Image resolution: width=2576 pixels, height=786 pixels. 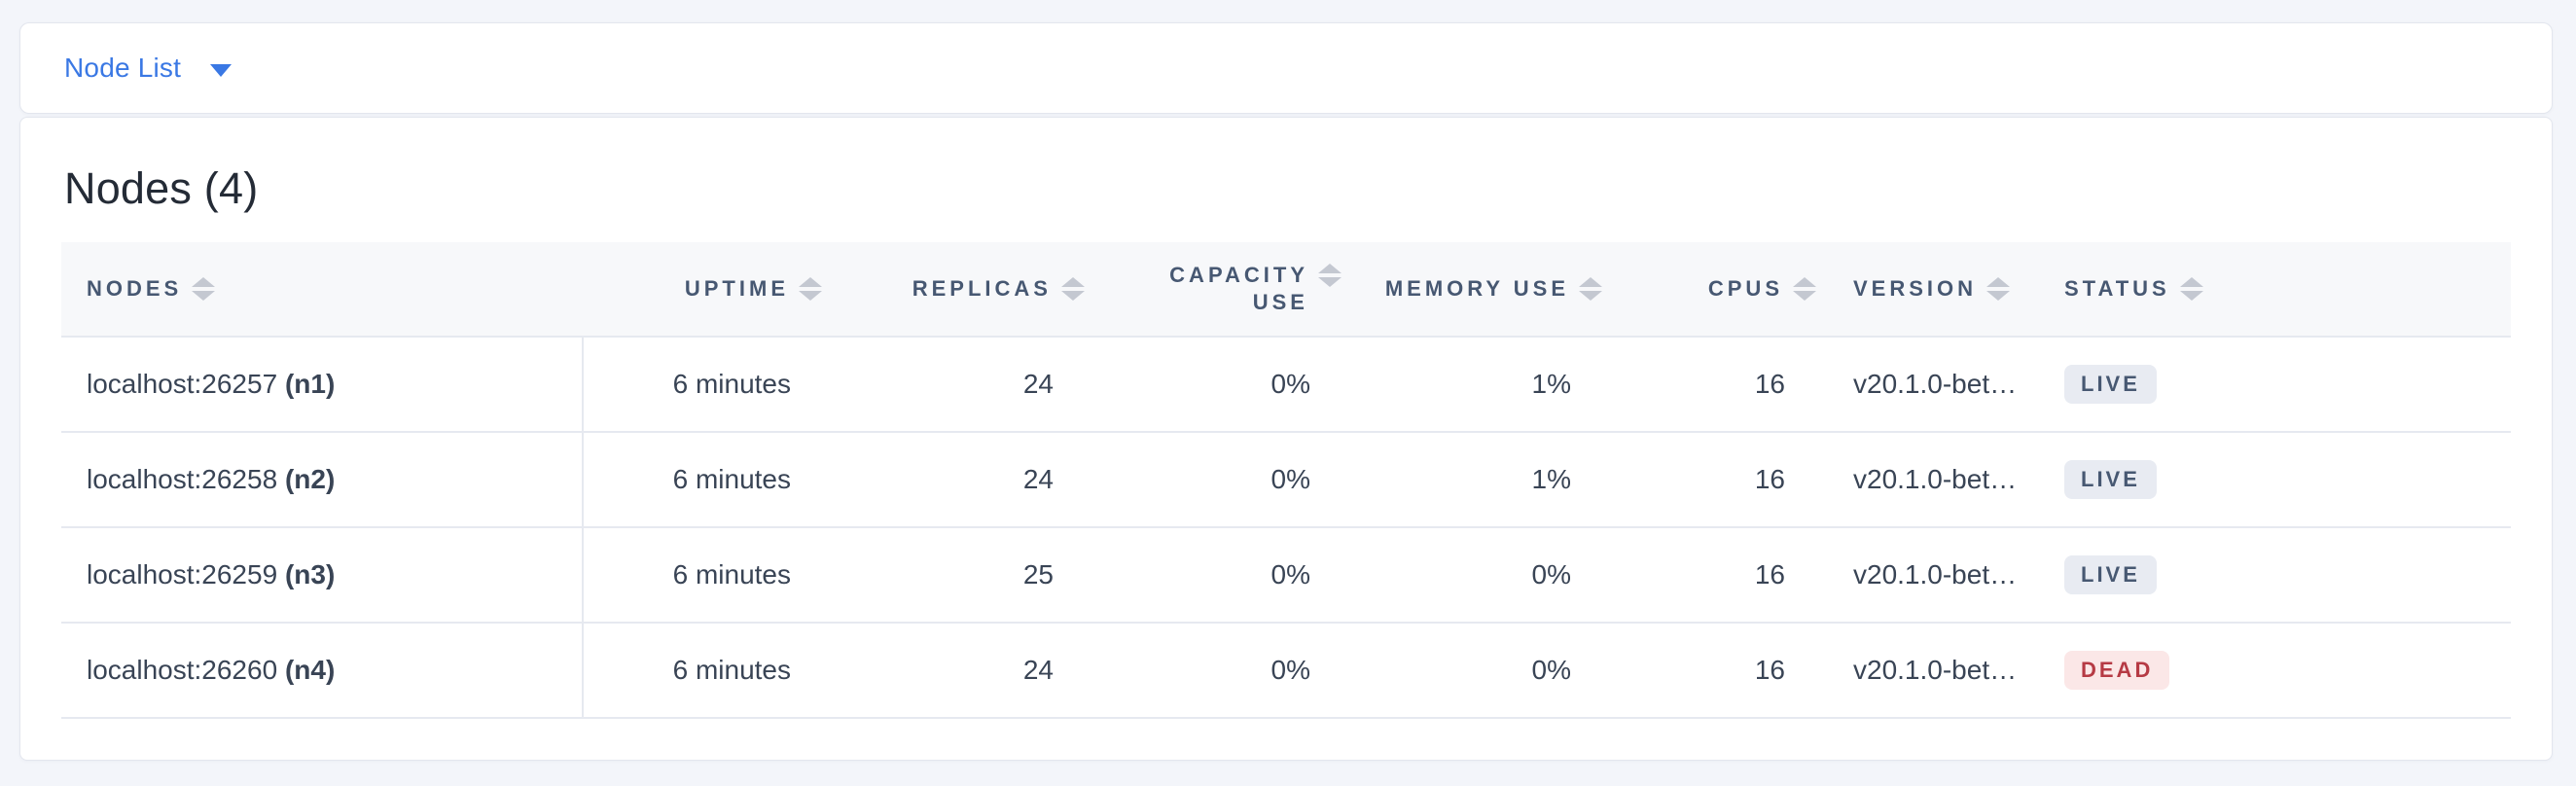 I want to click on node-cell: localhost:26259 (n3), so click(x=322, y=576).